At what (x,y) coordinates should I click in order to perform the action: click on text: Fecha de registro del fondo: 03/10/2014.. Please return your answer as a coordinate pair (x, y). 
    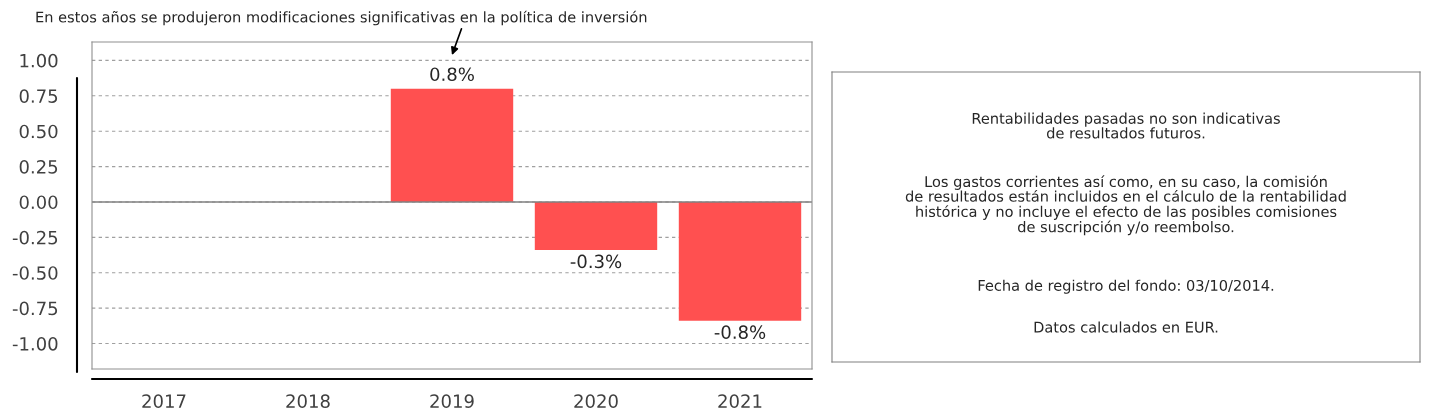
    Looking at the image, I should click on (1126, 286).